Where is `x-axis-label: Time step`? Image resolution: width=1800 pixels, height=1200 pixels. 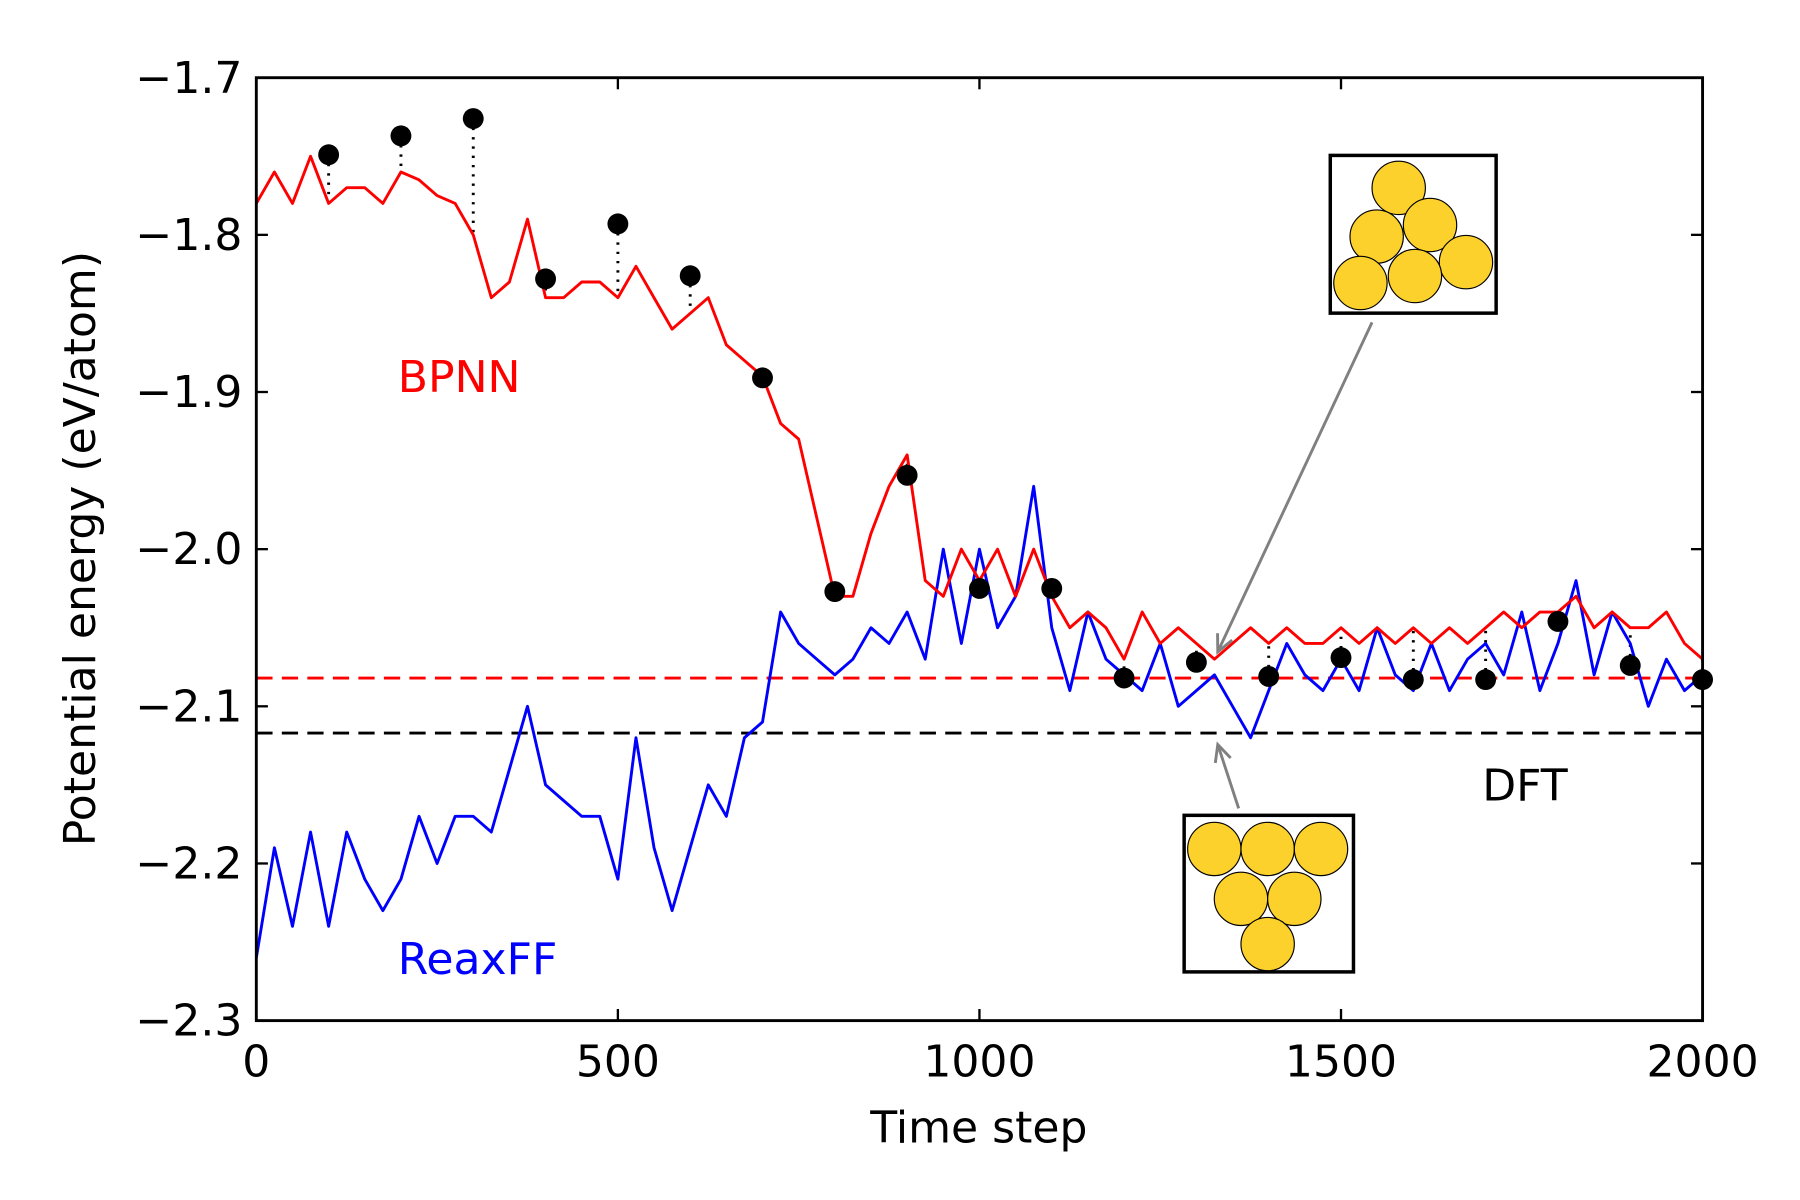
x-axis-label: Time step is located at coordinates (978, 1127).